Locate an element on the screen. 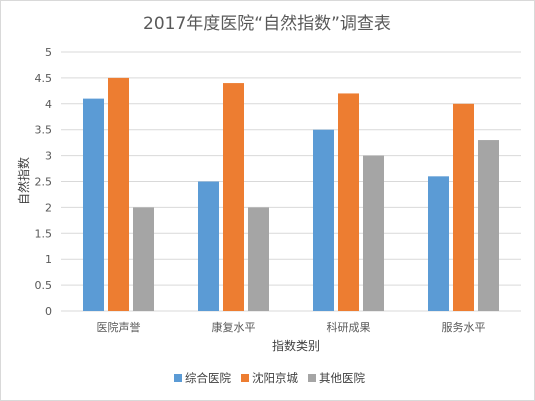 The image size is (535, 401). legend: 综合医院 沈阳京城 其他医院 is located at coordinates (269, 378).